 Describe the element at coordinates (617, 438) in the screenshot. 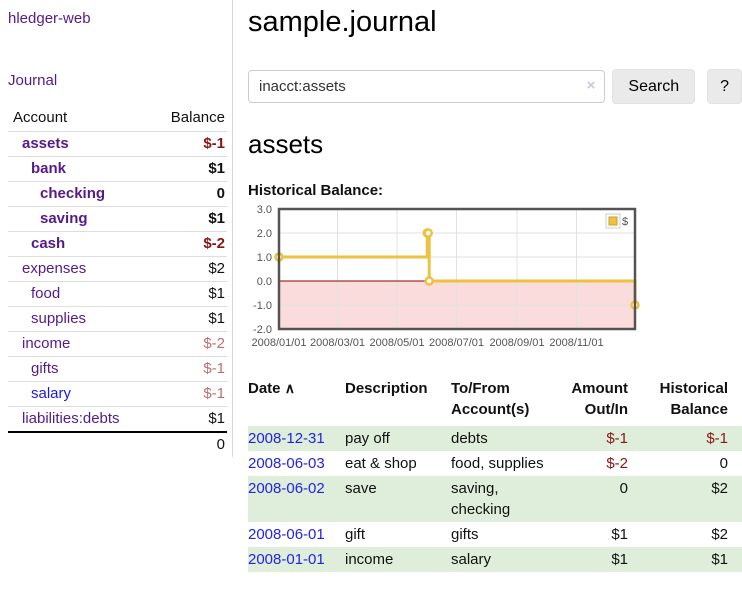

I see `register-amount-cell: $-1` at that location.